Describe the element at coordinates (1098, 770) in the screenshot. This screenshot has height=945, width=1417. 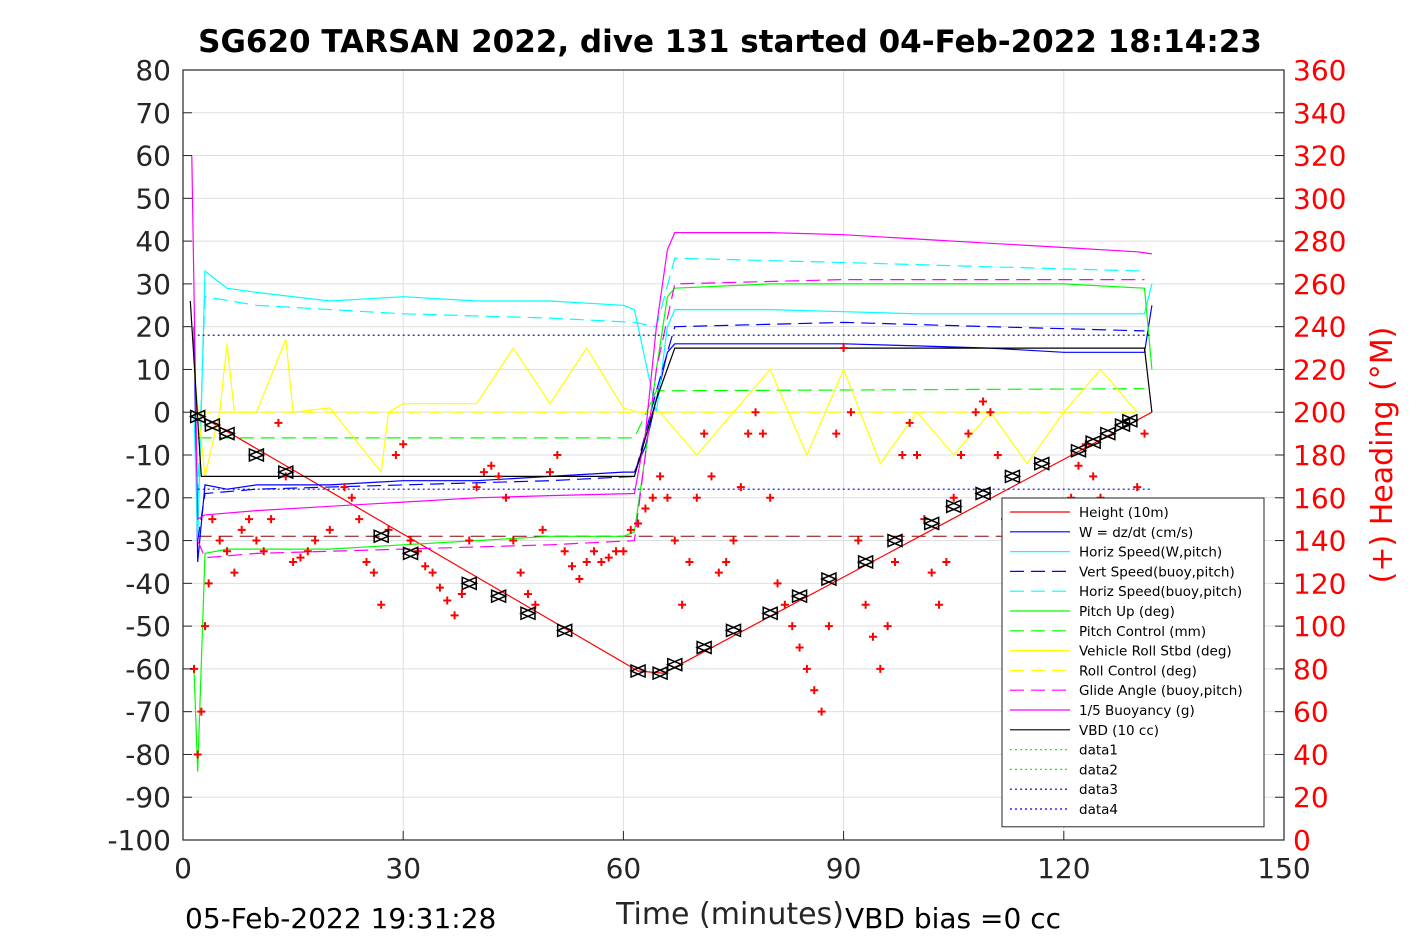
I see `legend-label-13: data2` at that location.